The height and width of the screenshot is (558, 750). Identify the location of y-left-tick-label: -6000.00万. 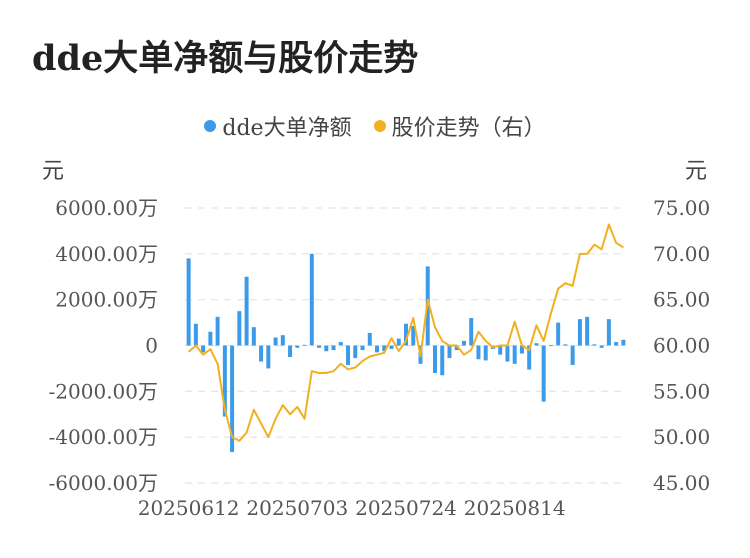
(103, 483).